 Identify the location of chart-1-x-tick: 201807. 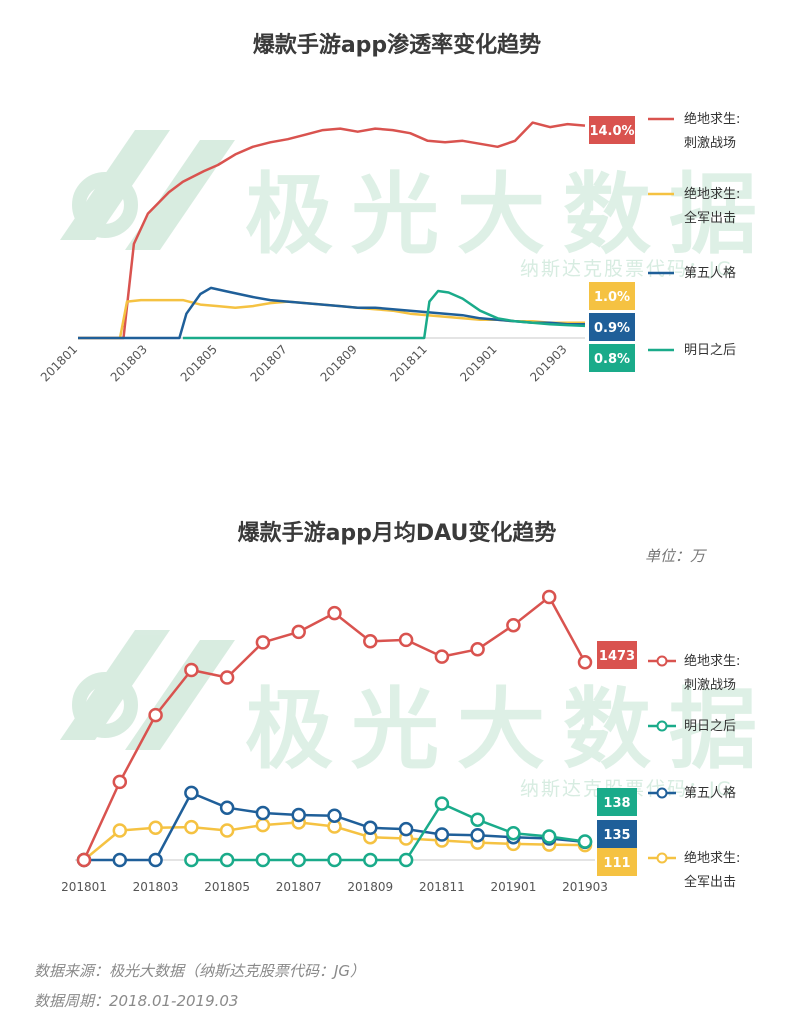
(269, 363).